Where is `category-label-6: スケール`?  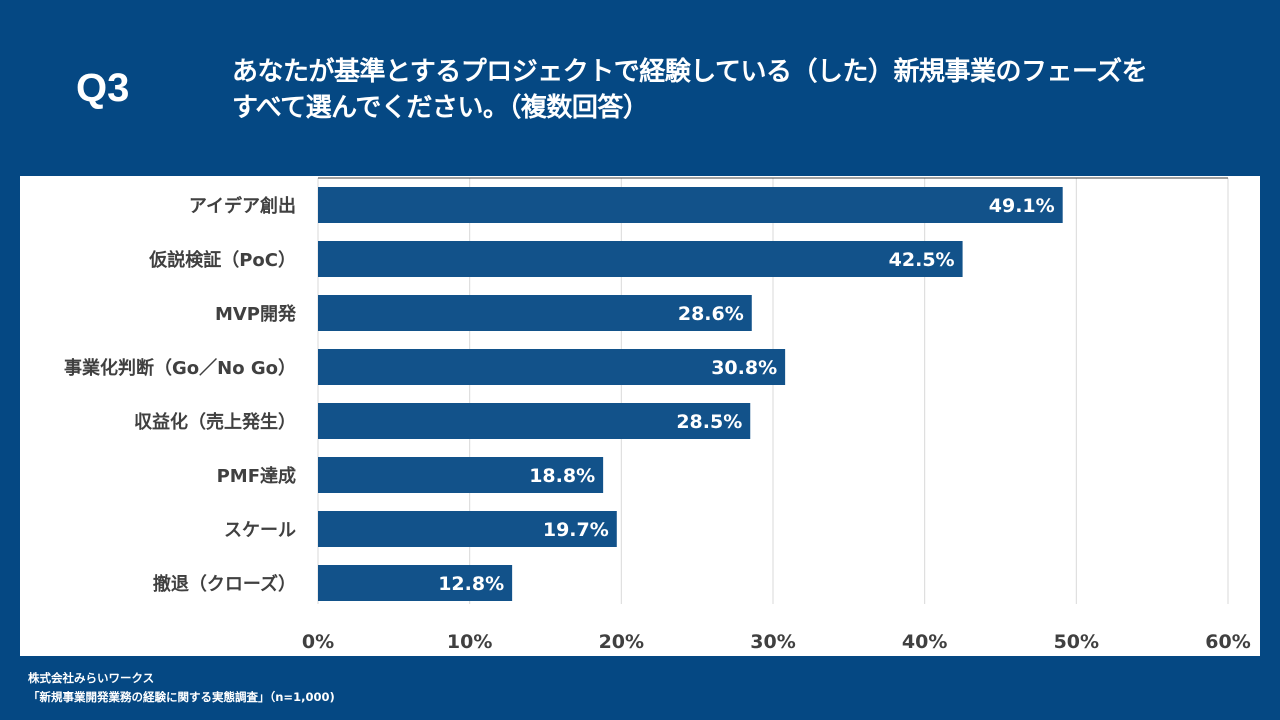 category-label-6: スケール is located at coordinates (260, 530).